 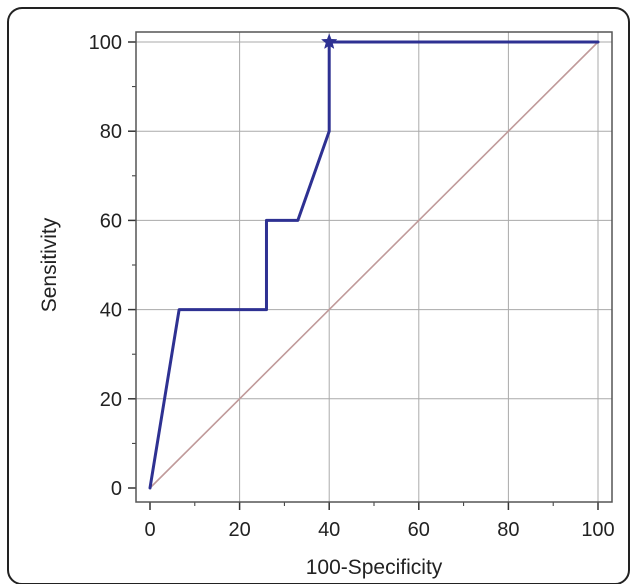 I want to click on x-tick-label: 0, so click(x=149, y=530).